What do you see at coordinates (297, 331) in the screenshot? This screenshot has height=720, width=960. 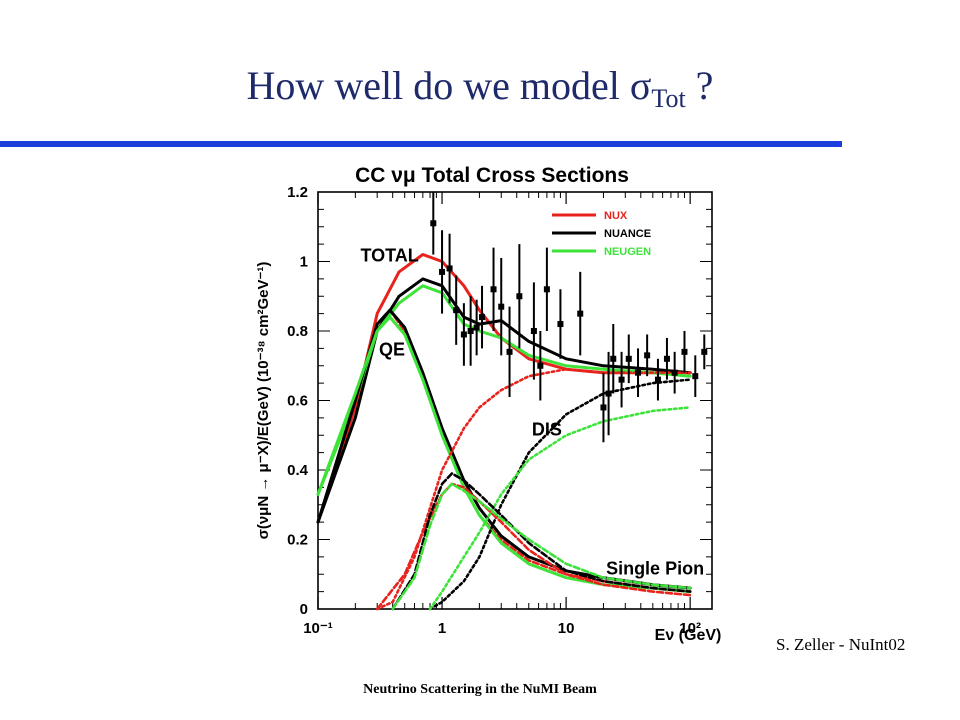 I see `y-tick-label: 0.8` at bounding box center [297, 331].